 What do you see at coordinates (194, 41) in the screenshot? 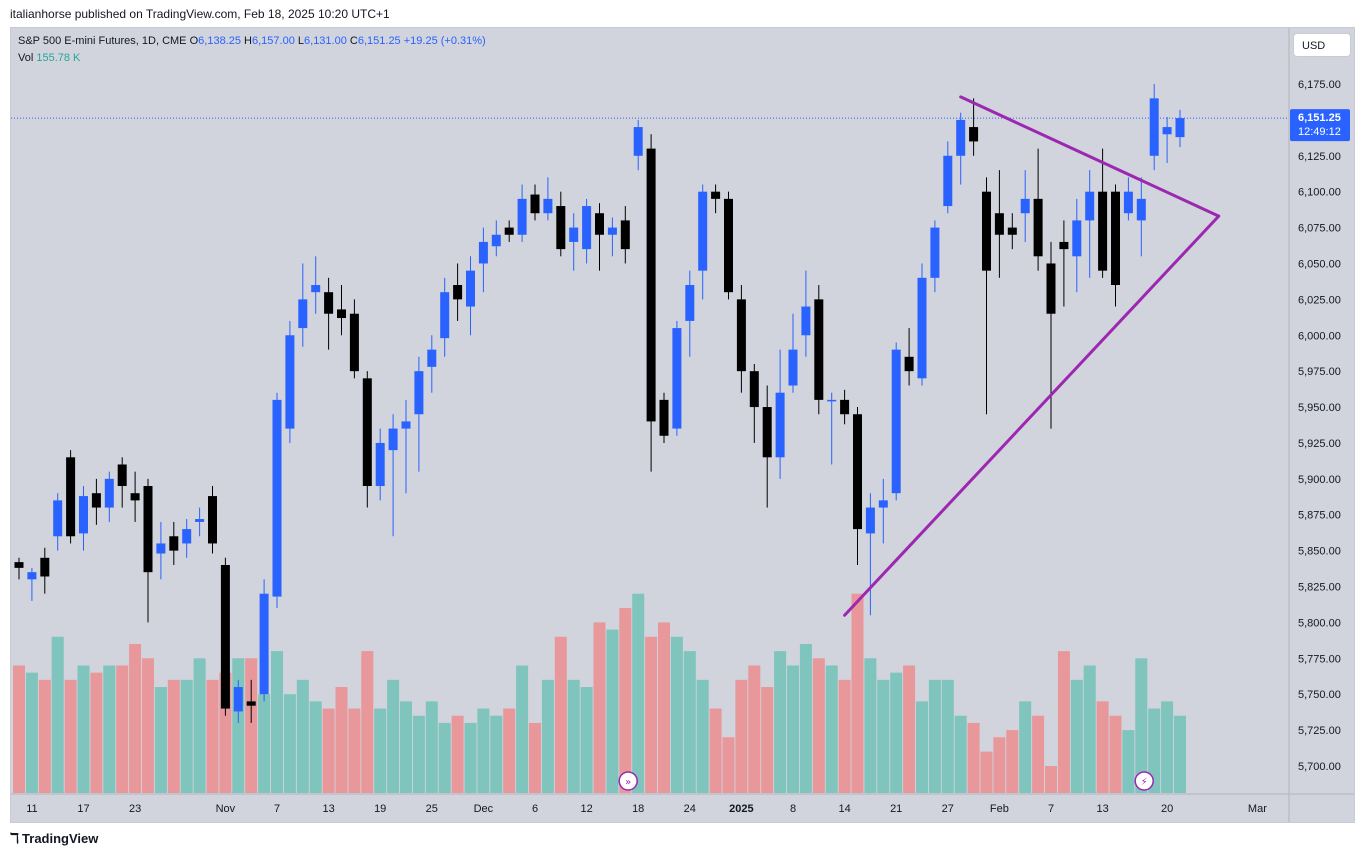
I see `legend-open-label: O` at bounding box center [194, 41].